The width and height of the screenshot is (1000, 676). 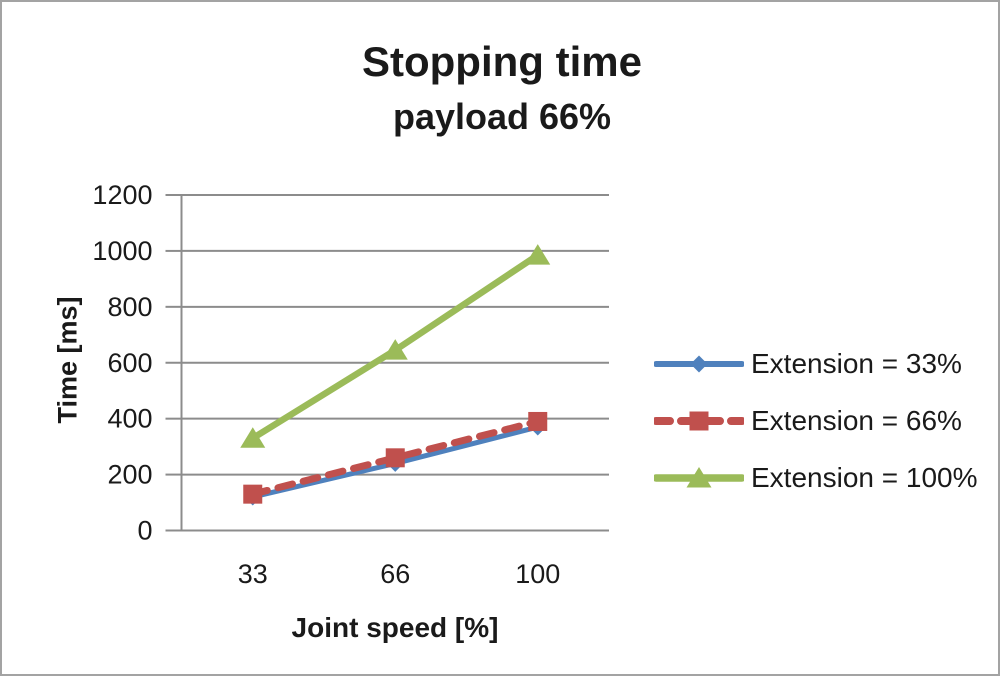 I want to click on y-tick-label: 200, so click(x=129, y=475).